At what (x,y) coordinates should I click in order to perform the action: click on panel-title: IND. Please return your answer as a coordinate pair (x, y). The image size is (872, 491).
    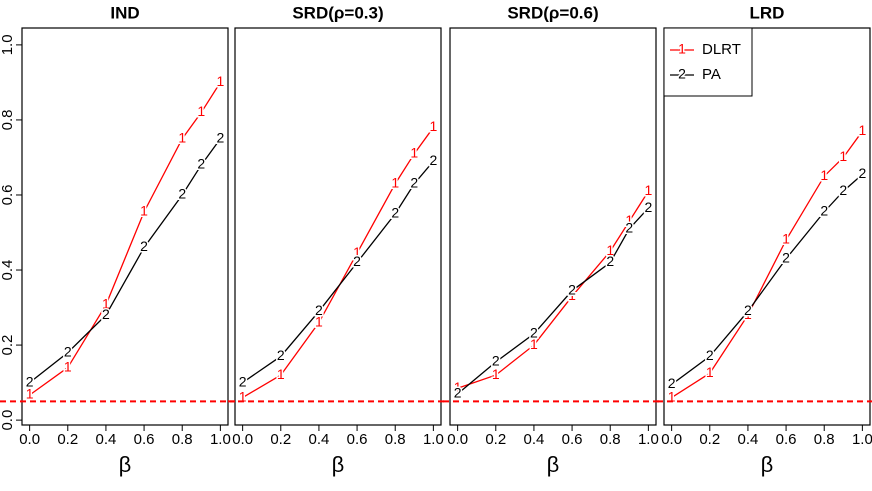
    Looking at the image, I should click on (124, 12).